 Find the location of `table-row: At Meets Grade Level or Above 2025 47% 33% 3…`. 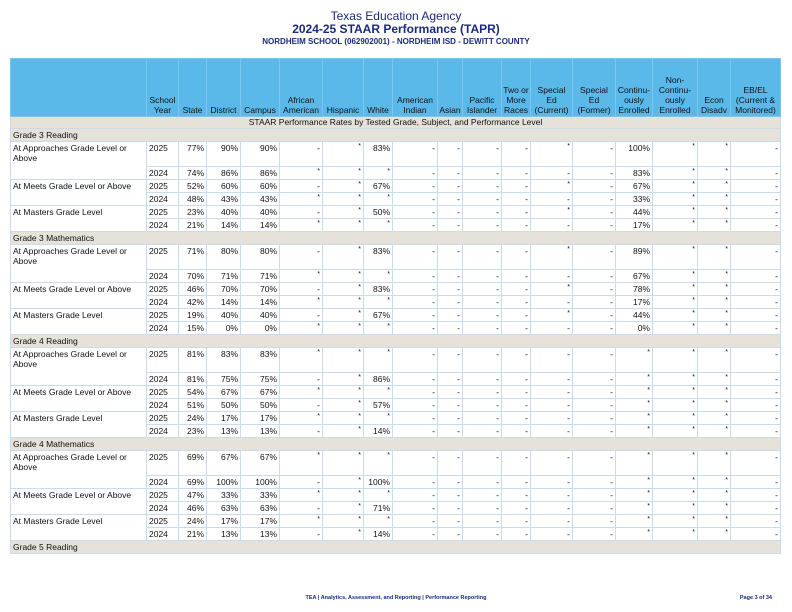

table-row: At Meets Grade Level or Above 2025 47% 33% 3… is located at coordinates (395, 501).